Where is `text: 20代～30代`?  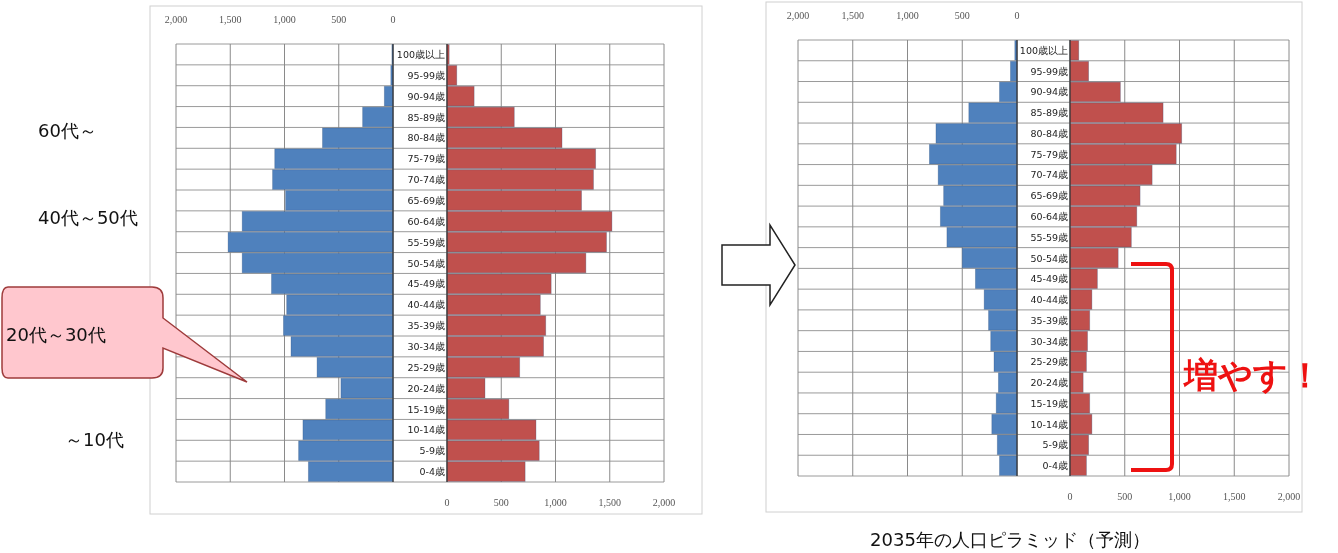
text: 20代～30代 is located at coordinates (56, 334).